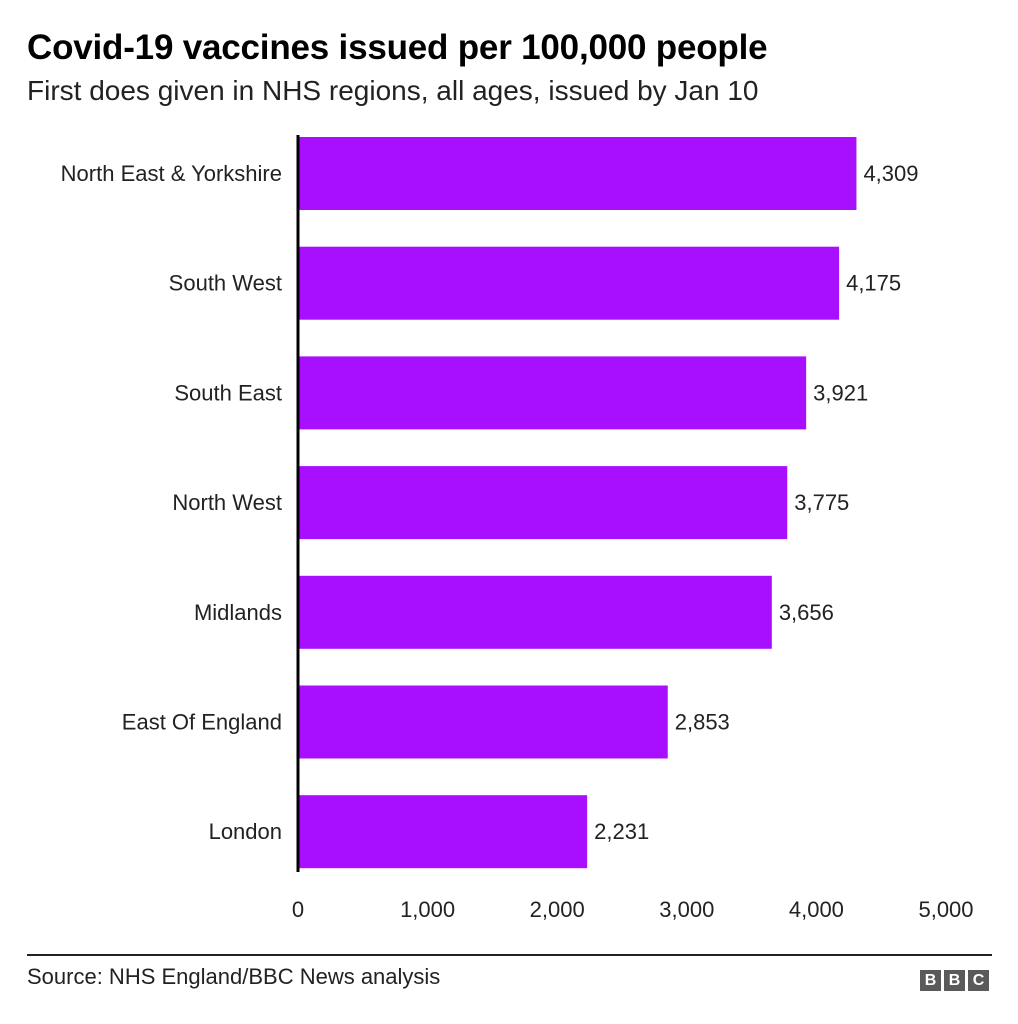 The image size is (1018, 1024). Describe the element at coordinates (890, 173) in the screenshot. I see `data-label: 4,309` at that location.